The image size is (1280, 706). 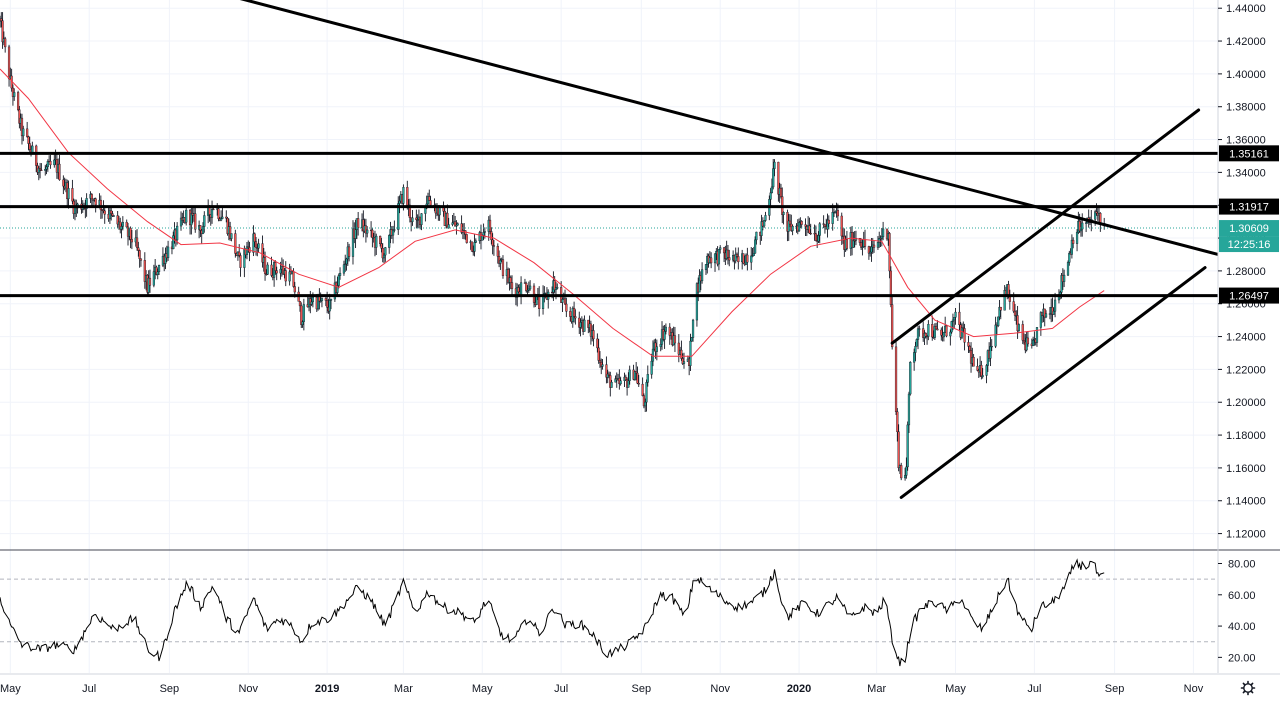 I want to click on oscillator-tick-label: 60.00, so click(x=1242, y=596).